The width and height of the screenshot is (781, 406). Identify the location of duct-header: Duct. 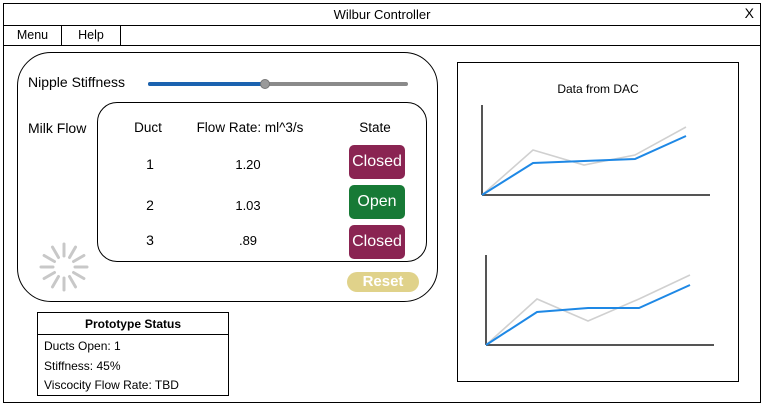
(148, 127).